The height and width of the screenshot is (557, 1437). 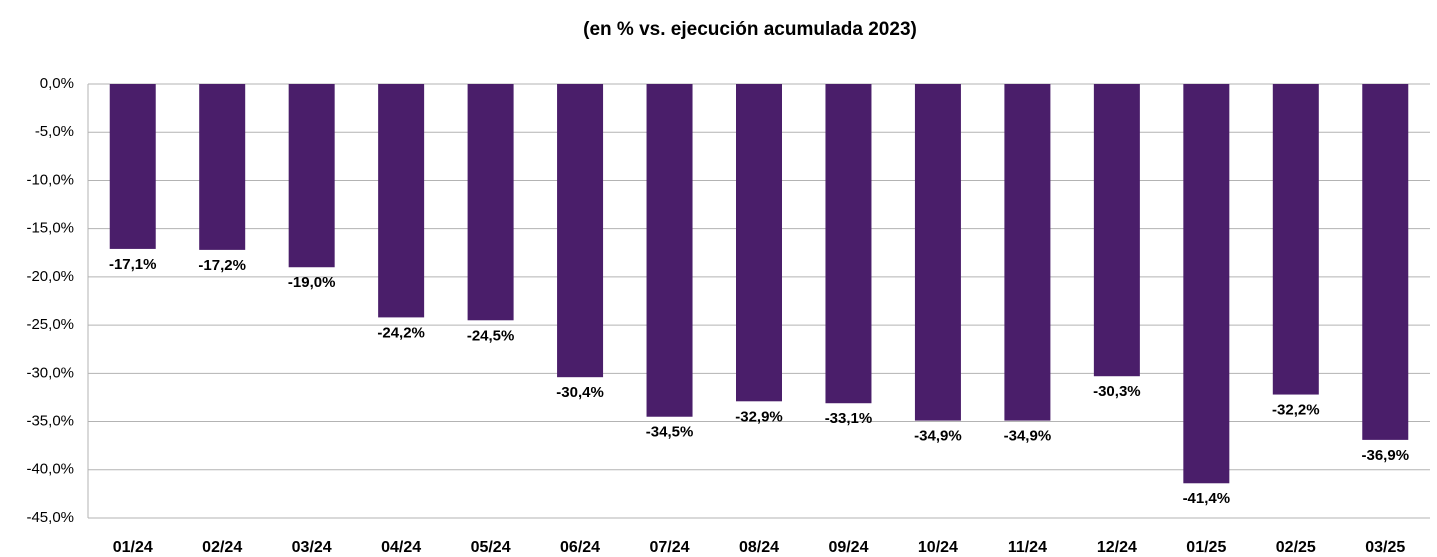 What do you see at coordinates (1117, 547) in the screenshot?
I see `x-tick-label: 12/24` at bounding box center [1117, 547].